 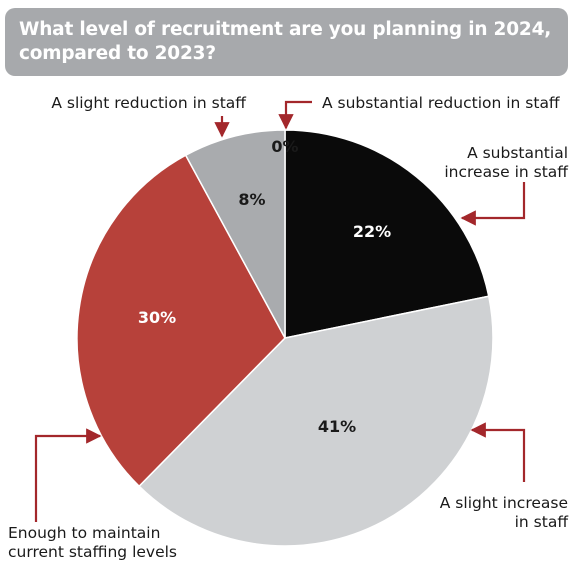 What do you see at coordinates (251, 199) in the screenshot?
I see `slice-value-label-slight-reduction: 8%` at bounding box center [251, 199].